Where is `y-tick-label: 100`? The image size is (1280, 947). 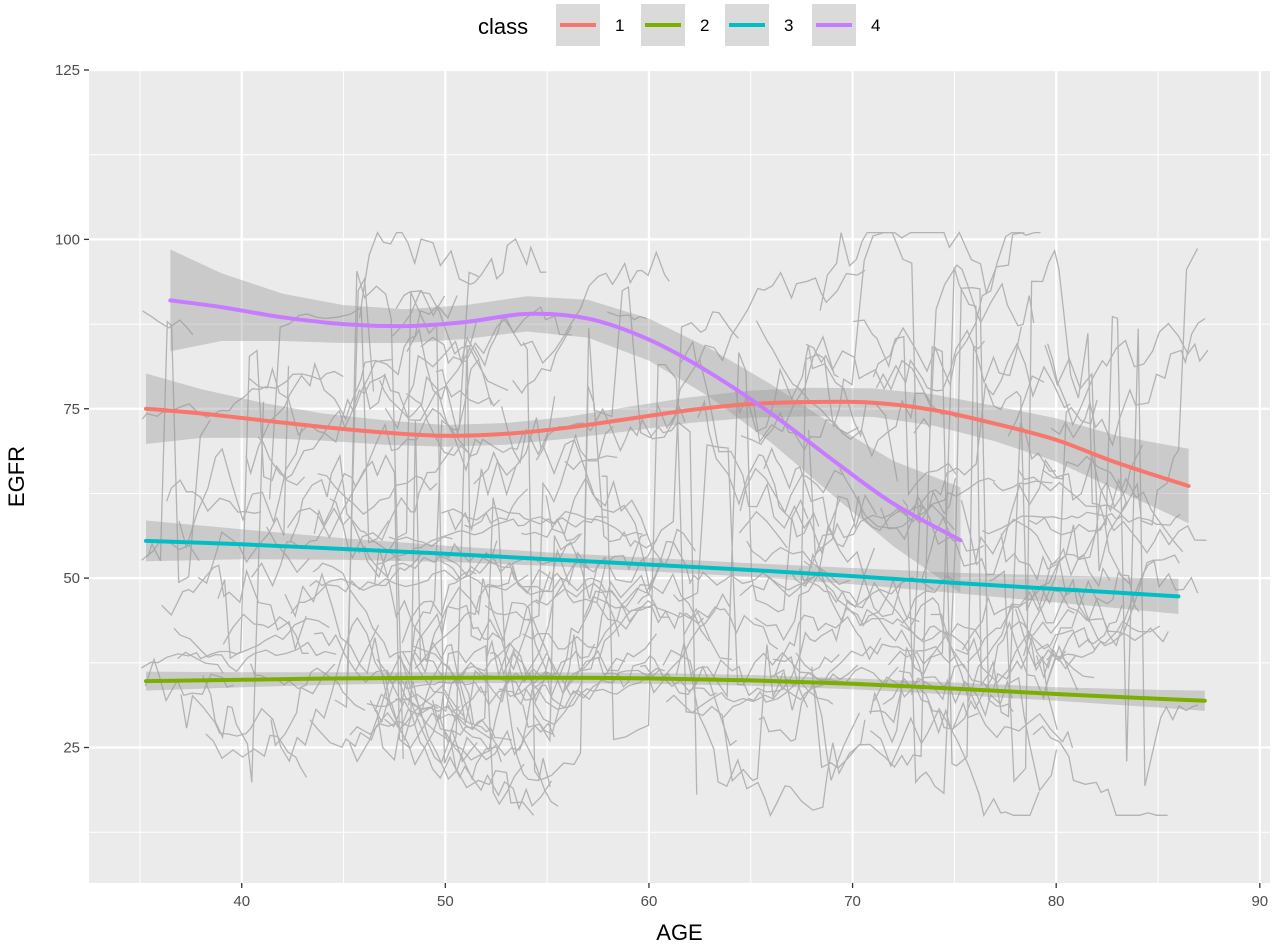 y-tick-label: 100 is located at coordinates (67, 239).